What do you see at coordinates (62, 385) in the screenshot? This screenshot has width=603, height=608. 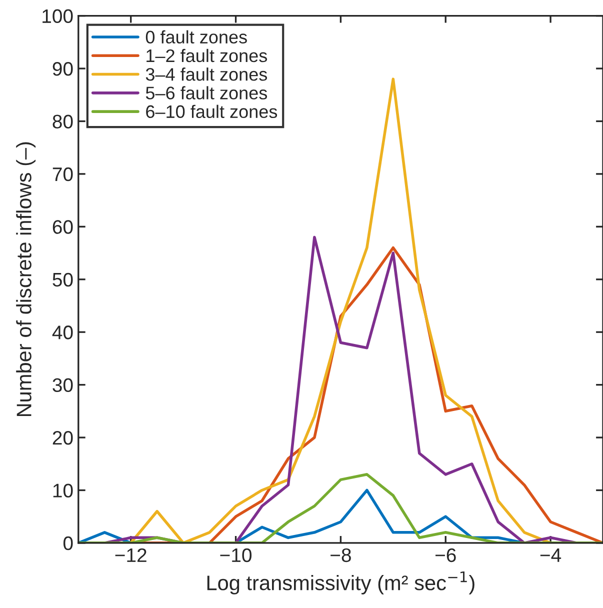 I see `y-tick-label: 30` at bounding box center [62, 385].